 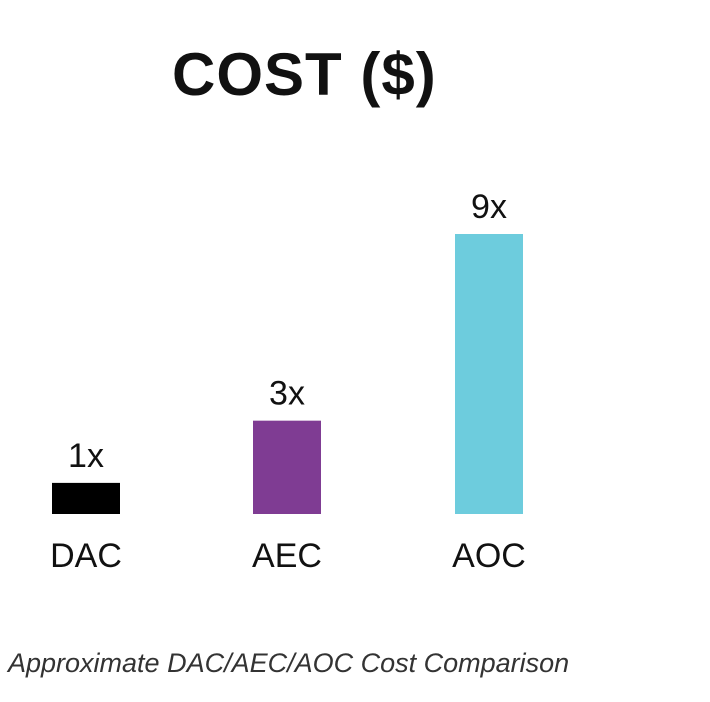 I want to click on bar-dac, so click(x=86, y=498).